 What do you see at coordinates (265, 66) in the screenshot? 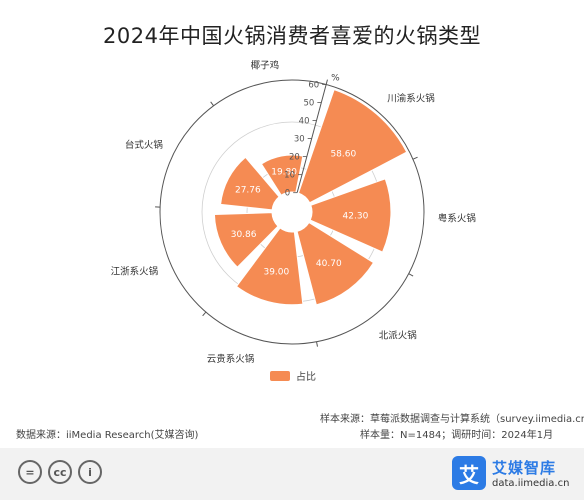
I see `category-label: 椰子鸡` at bounding box center [265, 66].